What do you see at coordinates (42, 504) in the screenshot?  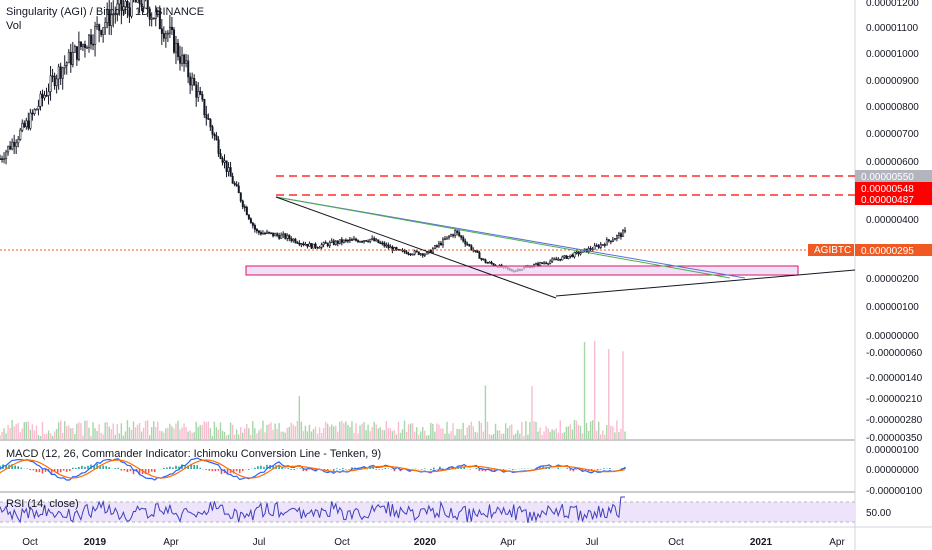 I see `rsi-legend: RSI (14, close)` at bounding box center [42, 504].